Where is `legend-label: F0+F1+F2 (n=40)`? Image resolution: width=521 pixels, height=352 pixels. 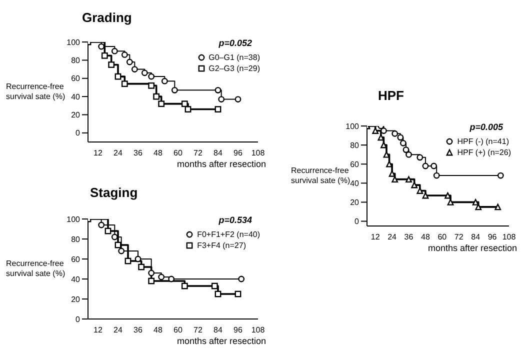
legend-label: F0+F1+F2 (n=40) is located at coordinates (228, 234).